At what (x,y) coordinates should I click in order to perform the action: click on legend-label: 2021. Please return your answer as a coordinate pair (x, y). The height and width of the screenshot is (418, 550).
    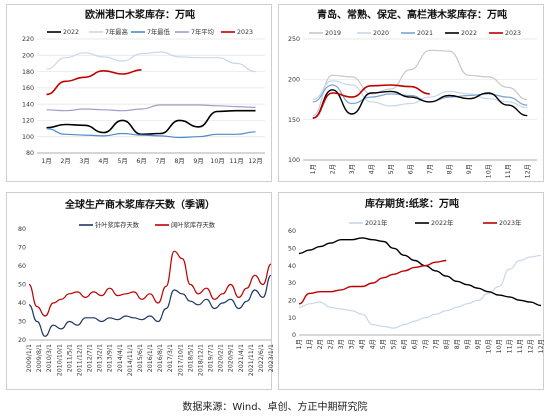
    Looking at the image, I should click on (425, 33).